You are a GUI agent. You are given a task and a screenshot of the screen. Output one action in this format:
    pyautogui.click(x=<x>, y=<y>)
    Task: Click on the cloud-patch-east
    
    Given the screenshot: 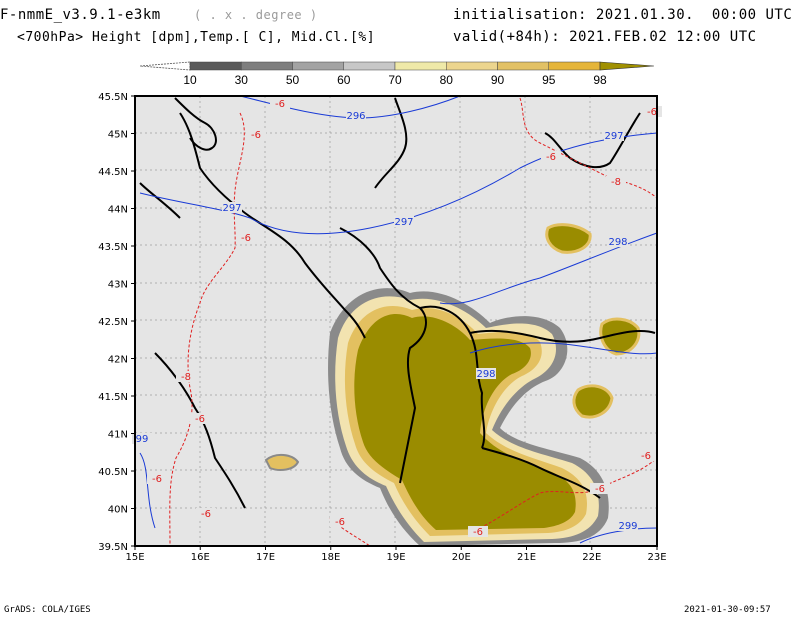 What is the action you would take?
    pyautogui.click(x=620, y=336)
    